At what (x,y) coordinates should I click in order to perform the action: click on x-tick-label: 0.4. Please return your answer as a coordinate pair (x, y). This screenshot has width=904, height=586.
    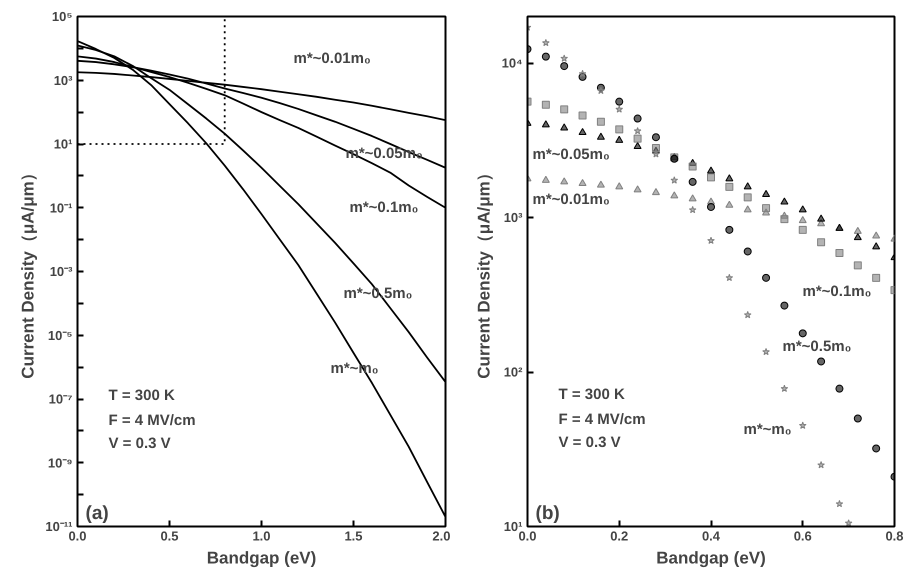
    Looking at the image, I should click on (711, 536).